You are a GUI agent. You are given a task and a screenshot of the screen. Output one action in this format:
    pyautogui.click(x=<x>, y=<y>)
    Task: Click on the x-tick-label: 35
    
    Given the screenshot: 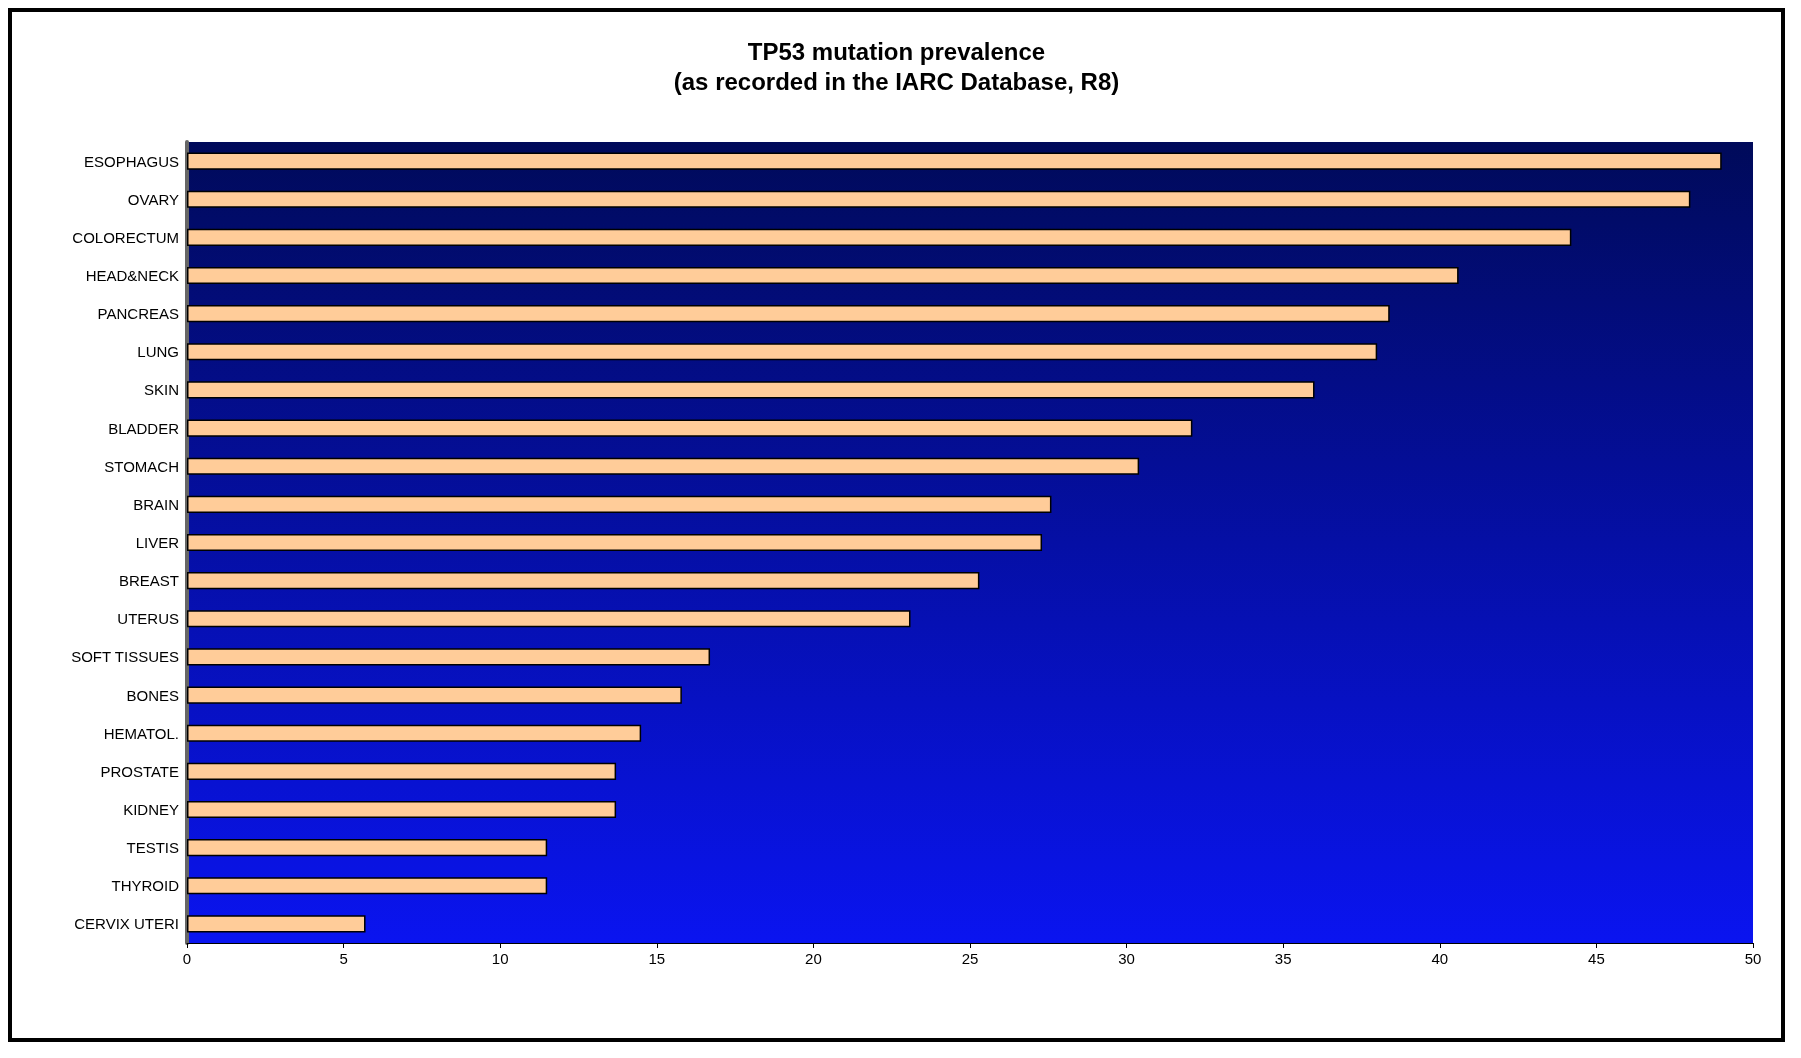 What is the action you would take?
    pyautogui.click(x=1283, y=958)
    